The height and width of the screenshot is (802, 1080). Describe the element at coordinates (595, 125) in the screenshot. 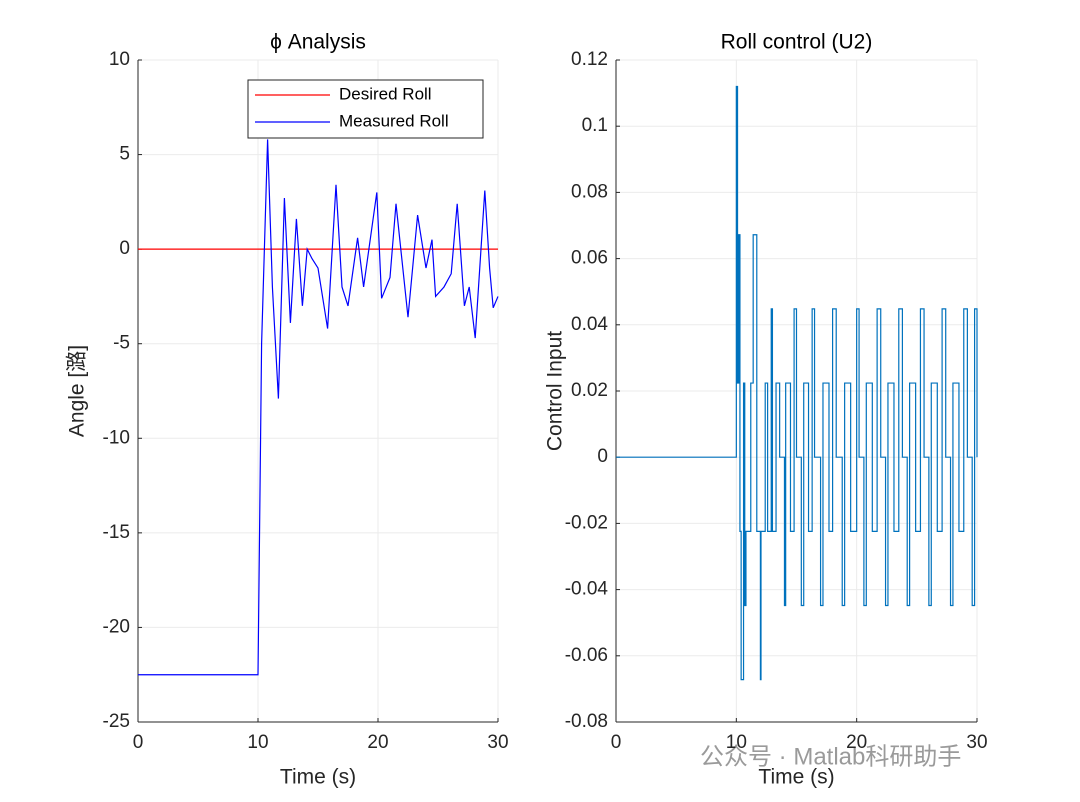

I see `y-tick-label: 0.1` at that location.